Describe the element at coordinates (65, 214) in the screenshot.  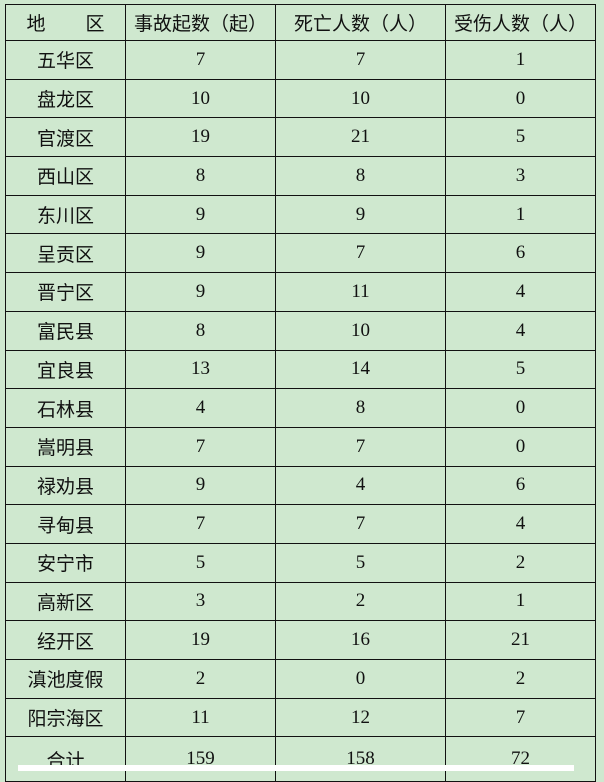
I see `region-cell: 东川区` at that location.